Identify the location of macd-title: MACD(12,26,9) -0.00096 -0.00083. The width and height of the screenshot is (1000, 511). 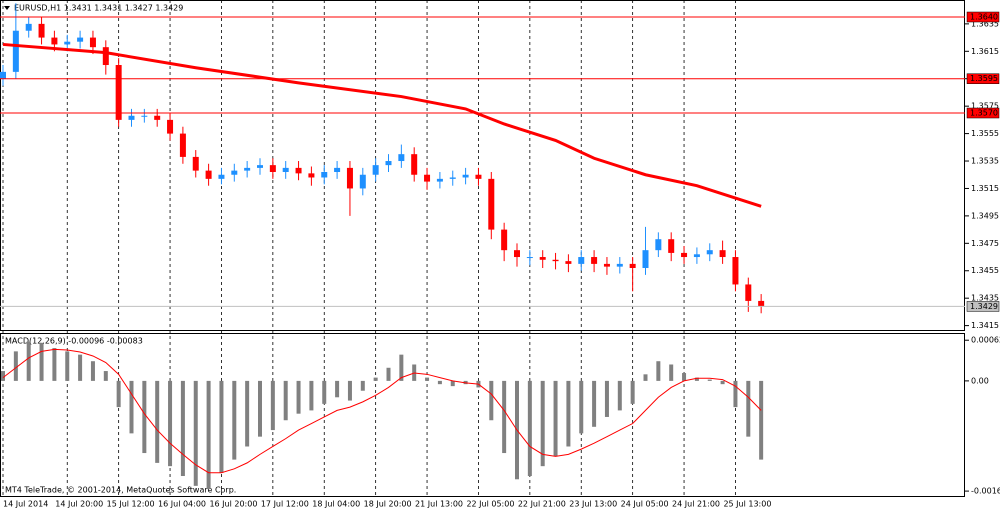
(74, 341).